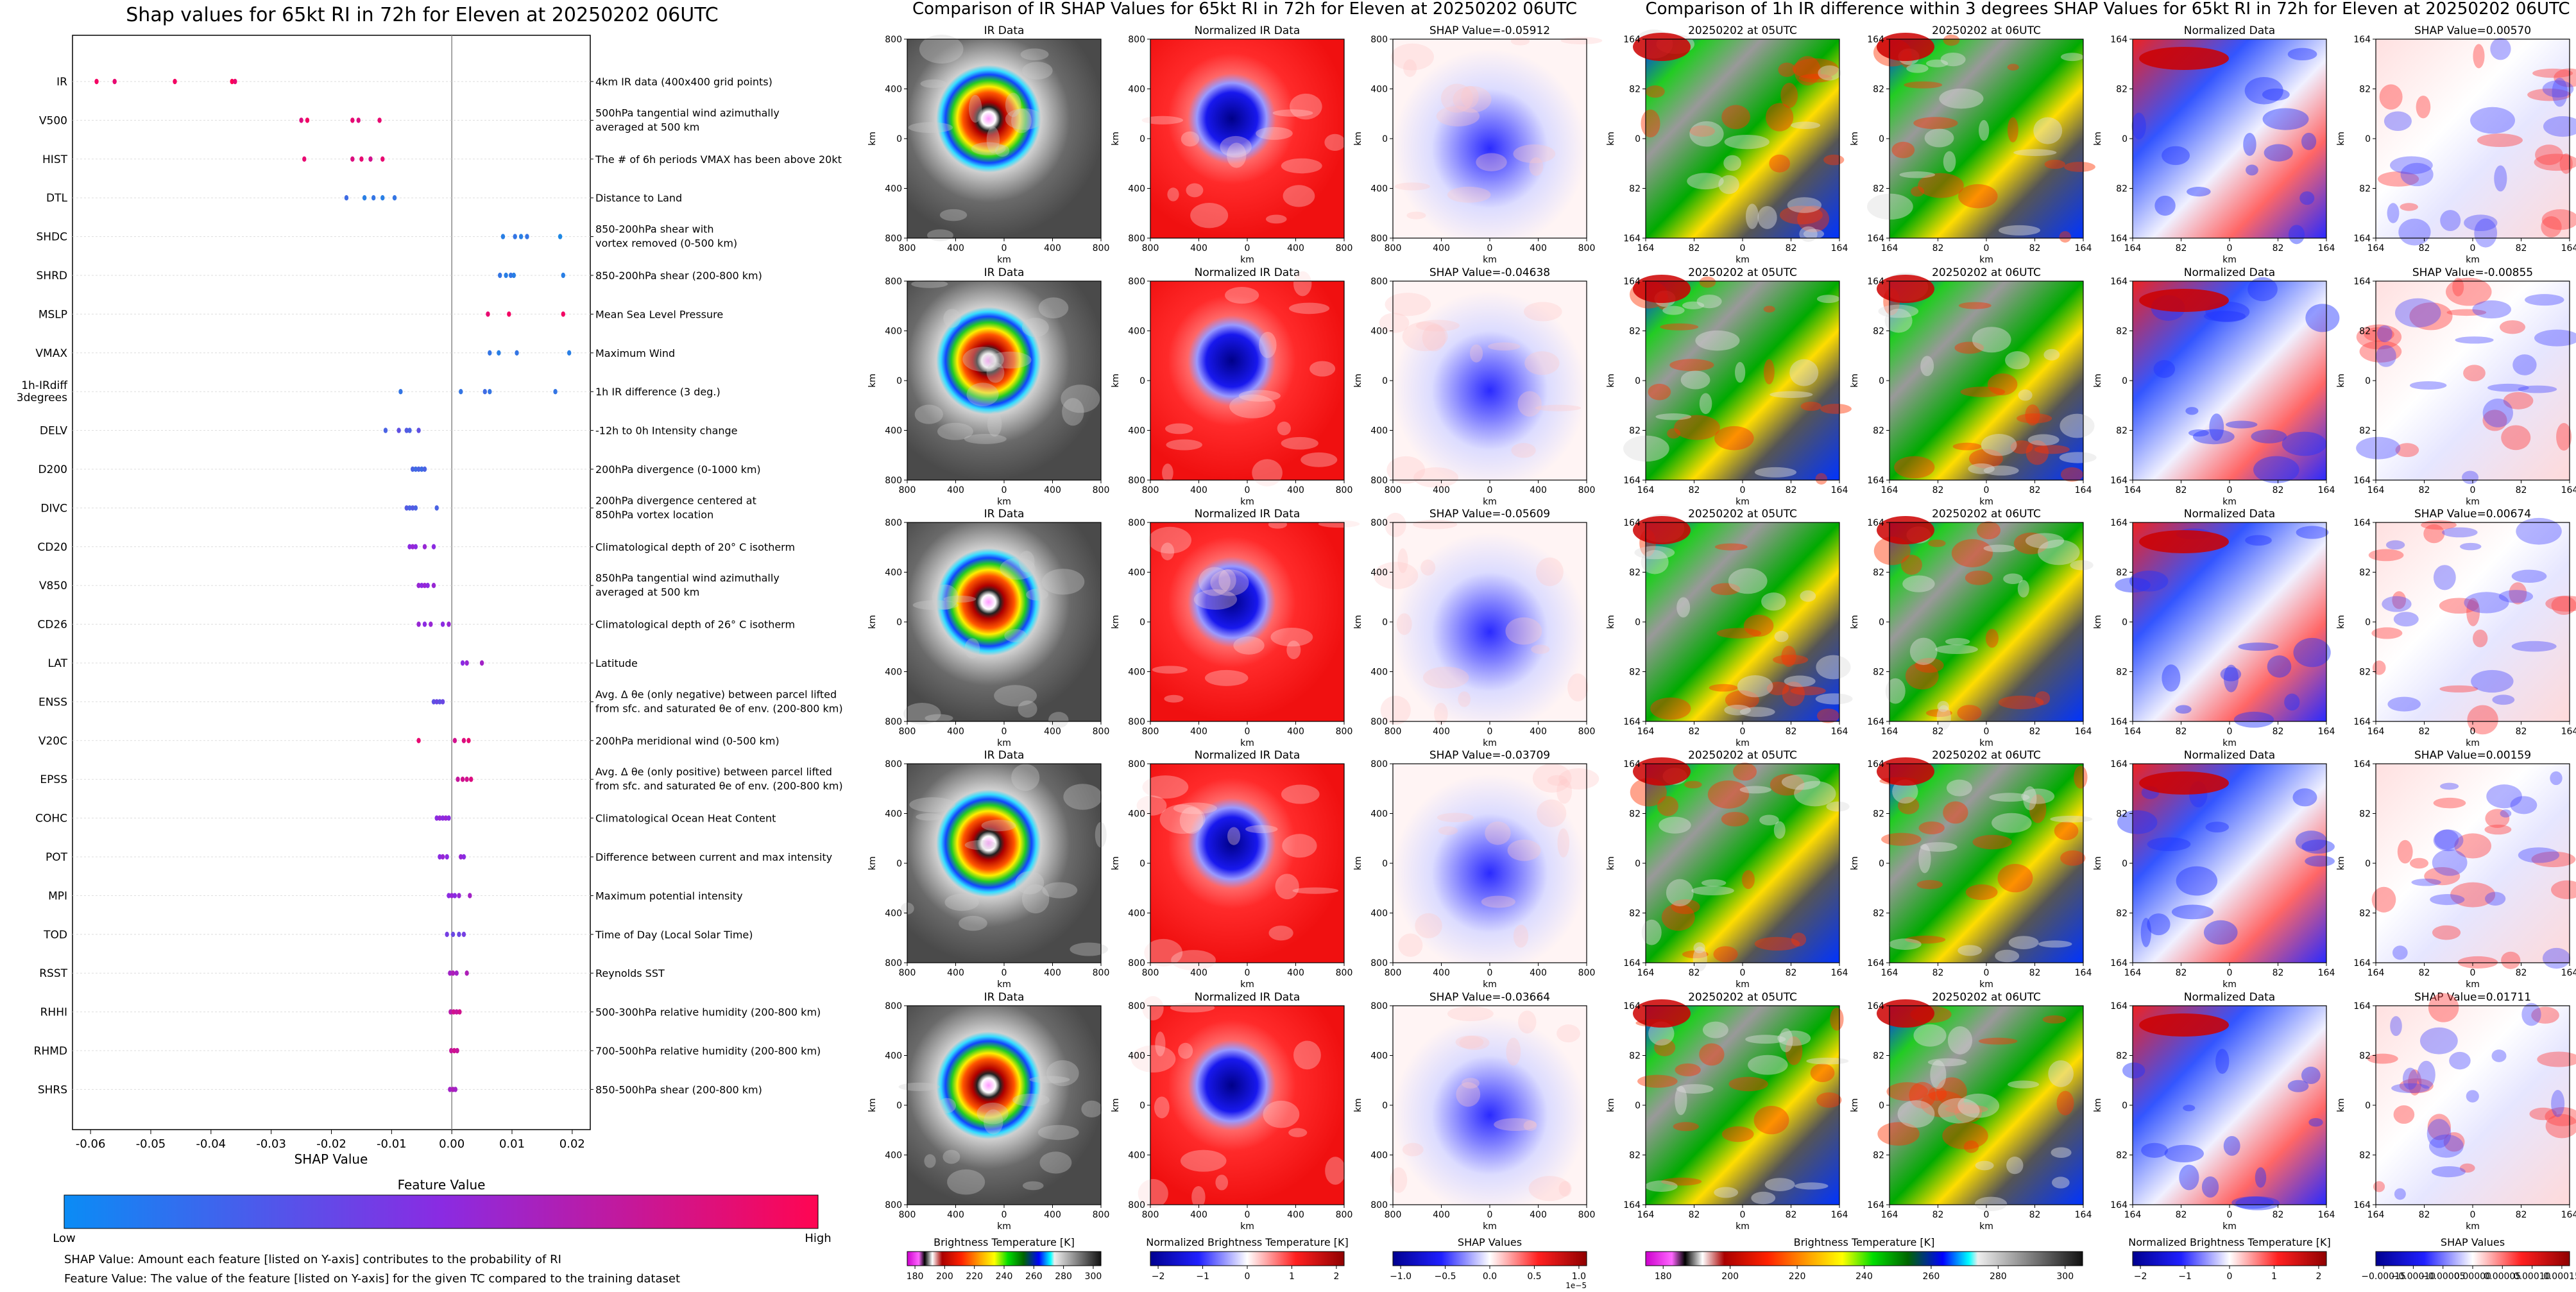 Image resolution: width=2576 pixels, height=1292 pixels. I want to click on x-tick-label: 0, so click(1987, 490).